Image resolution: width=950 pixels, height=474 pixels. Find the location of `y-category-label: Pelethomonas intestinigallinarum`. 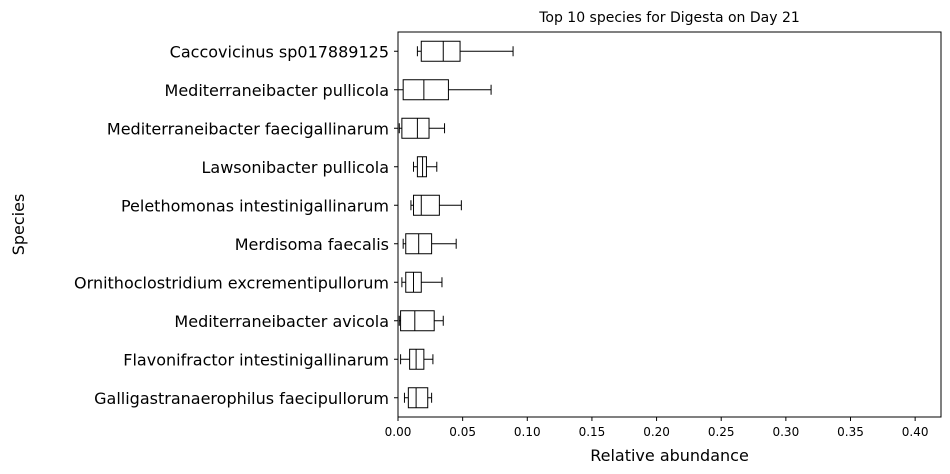

y-category-label: Pelethomonas intestinigallinarum is located at coordinates (255, 205).